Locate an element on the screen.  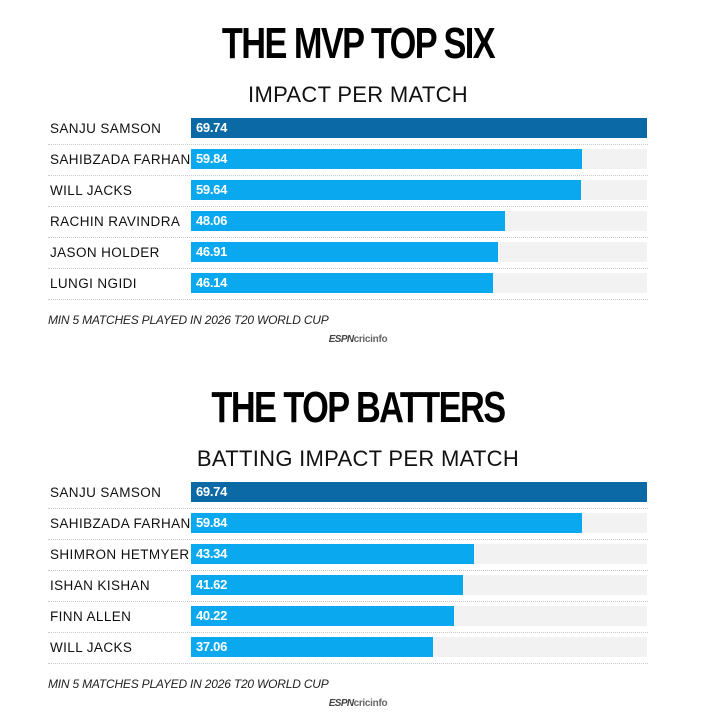
bar-value-label: 40.22 is located at coordinates (212, 615).